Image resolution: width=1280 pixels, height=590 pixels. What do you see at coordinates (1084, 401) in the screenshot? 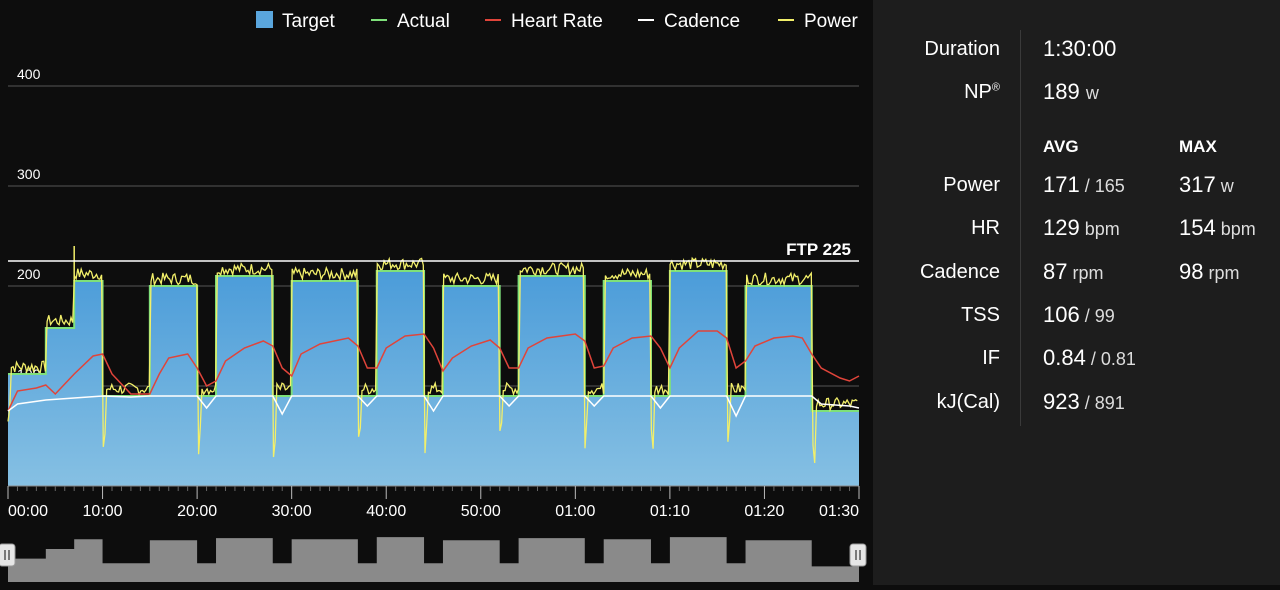
I see `kj-cal-avg-value: 923 / 891` at bounding box center [1084, 401].